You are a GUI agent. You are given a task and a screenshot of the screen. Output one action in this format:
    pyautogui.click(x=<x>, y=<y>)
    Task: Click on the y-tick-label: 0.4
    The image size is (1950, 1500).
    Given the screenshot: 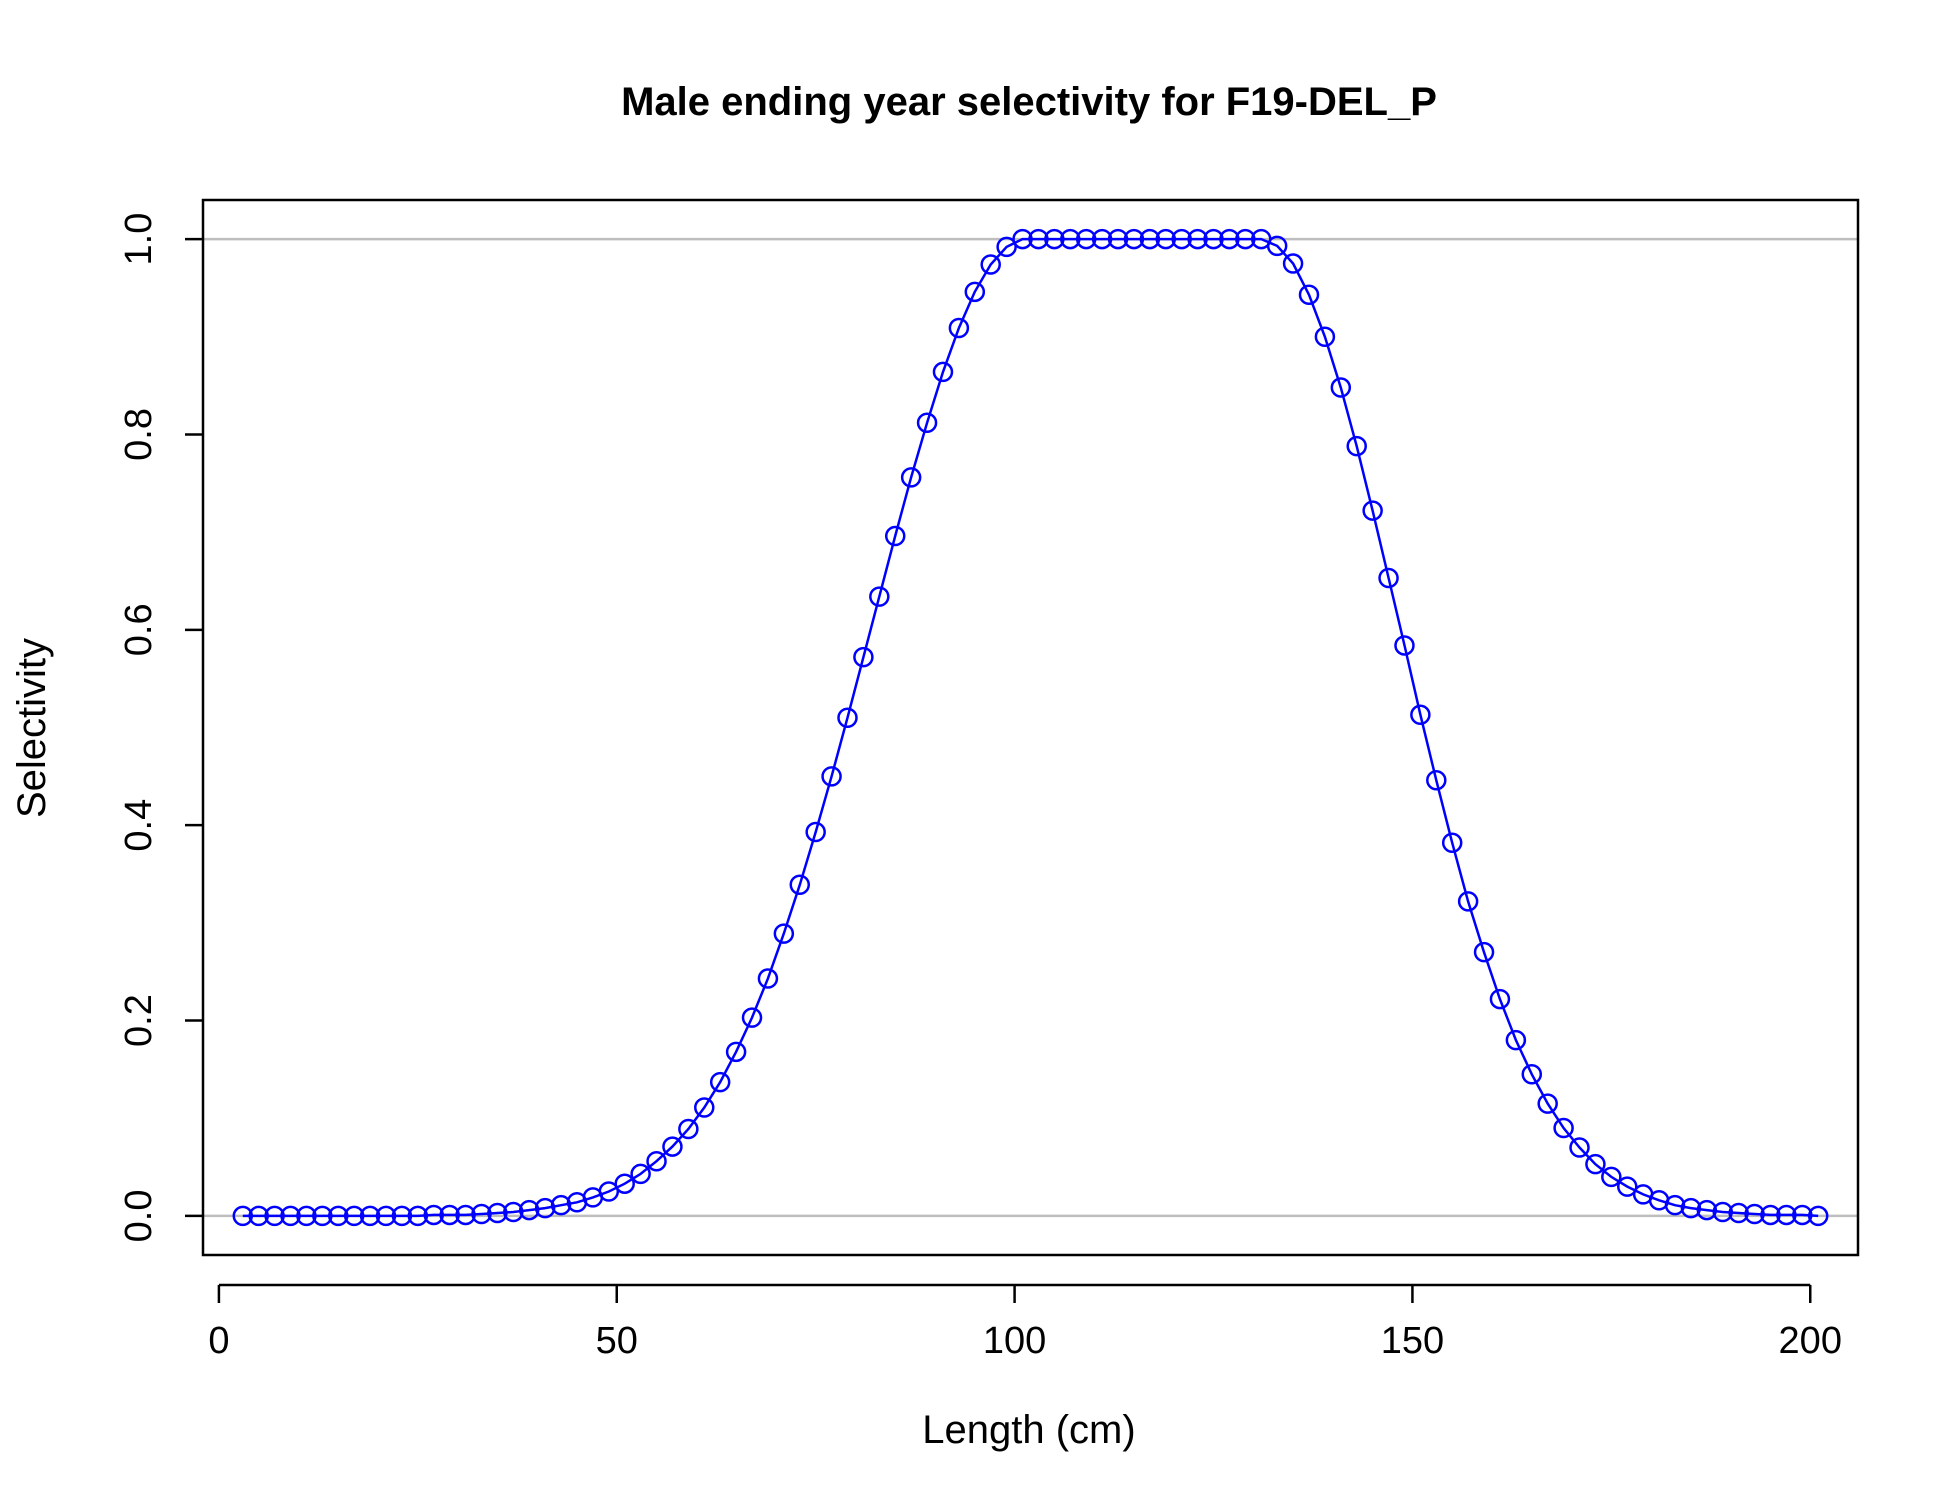 What is the action you would take?
    pyautogui.click(x=139, y=825)
    